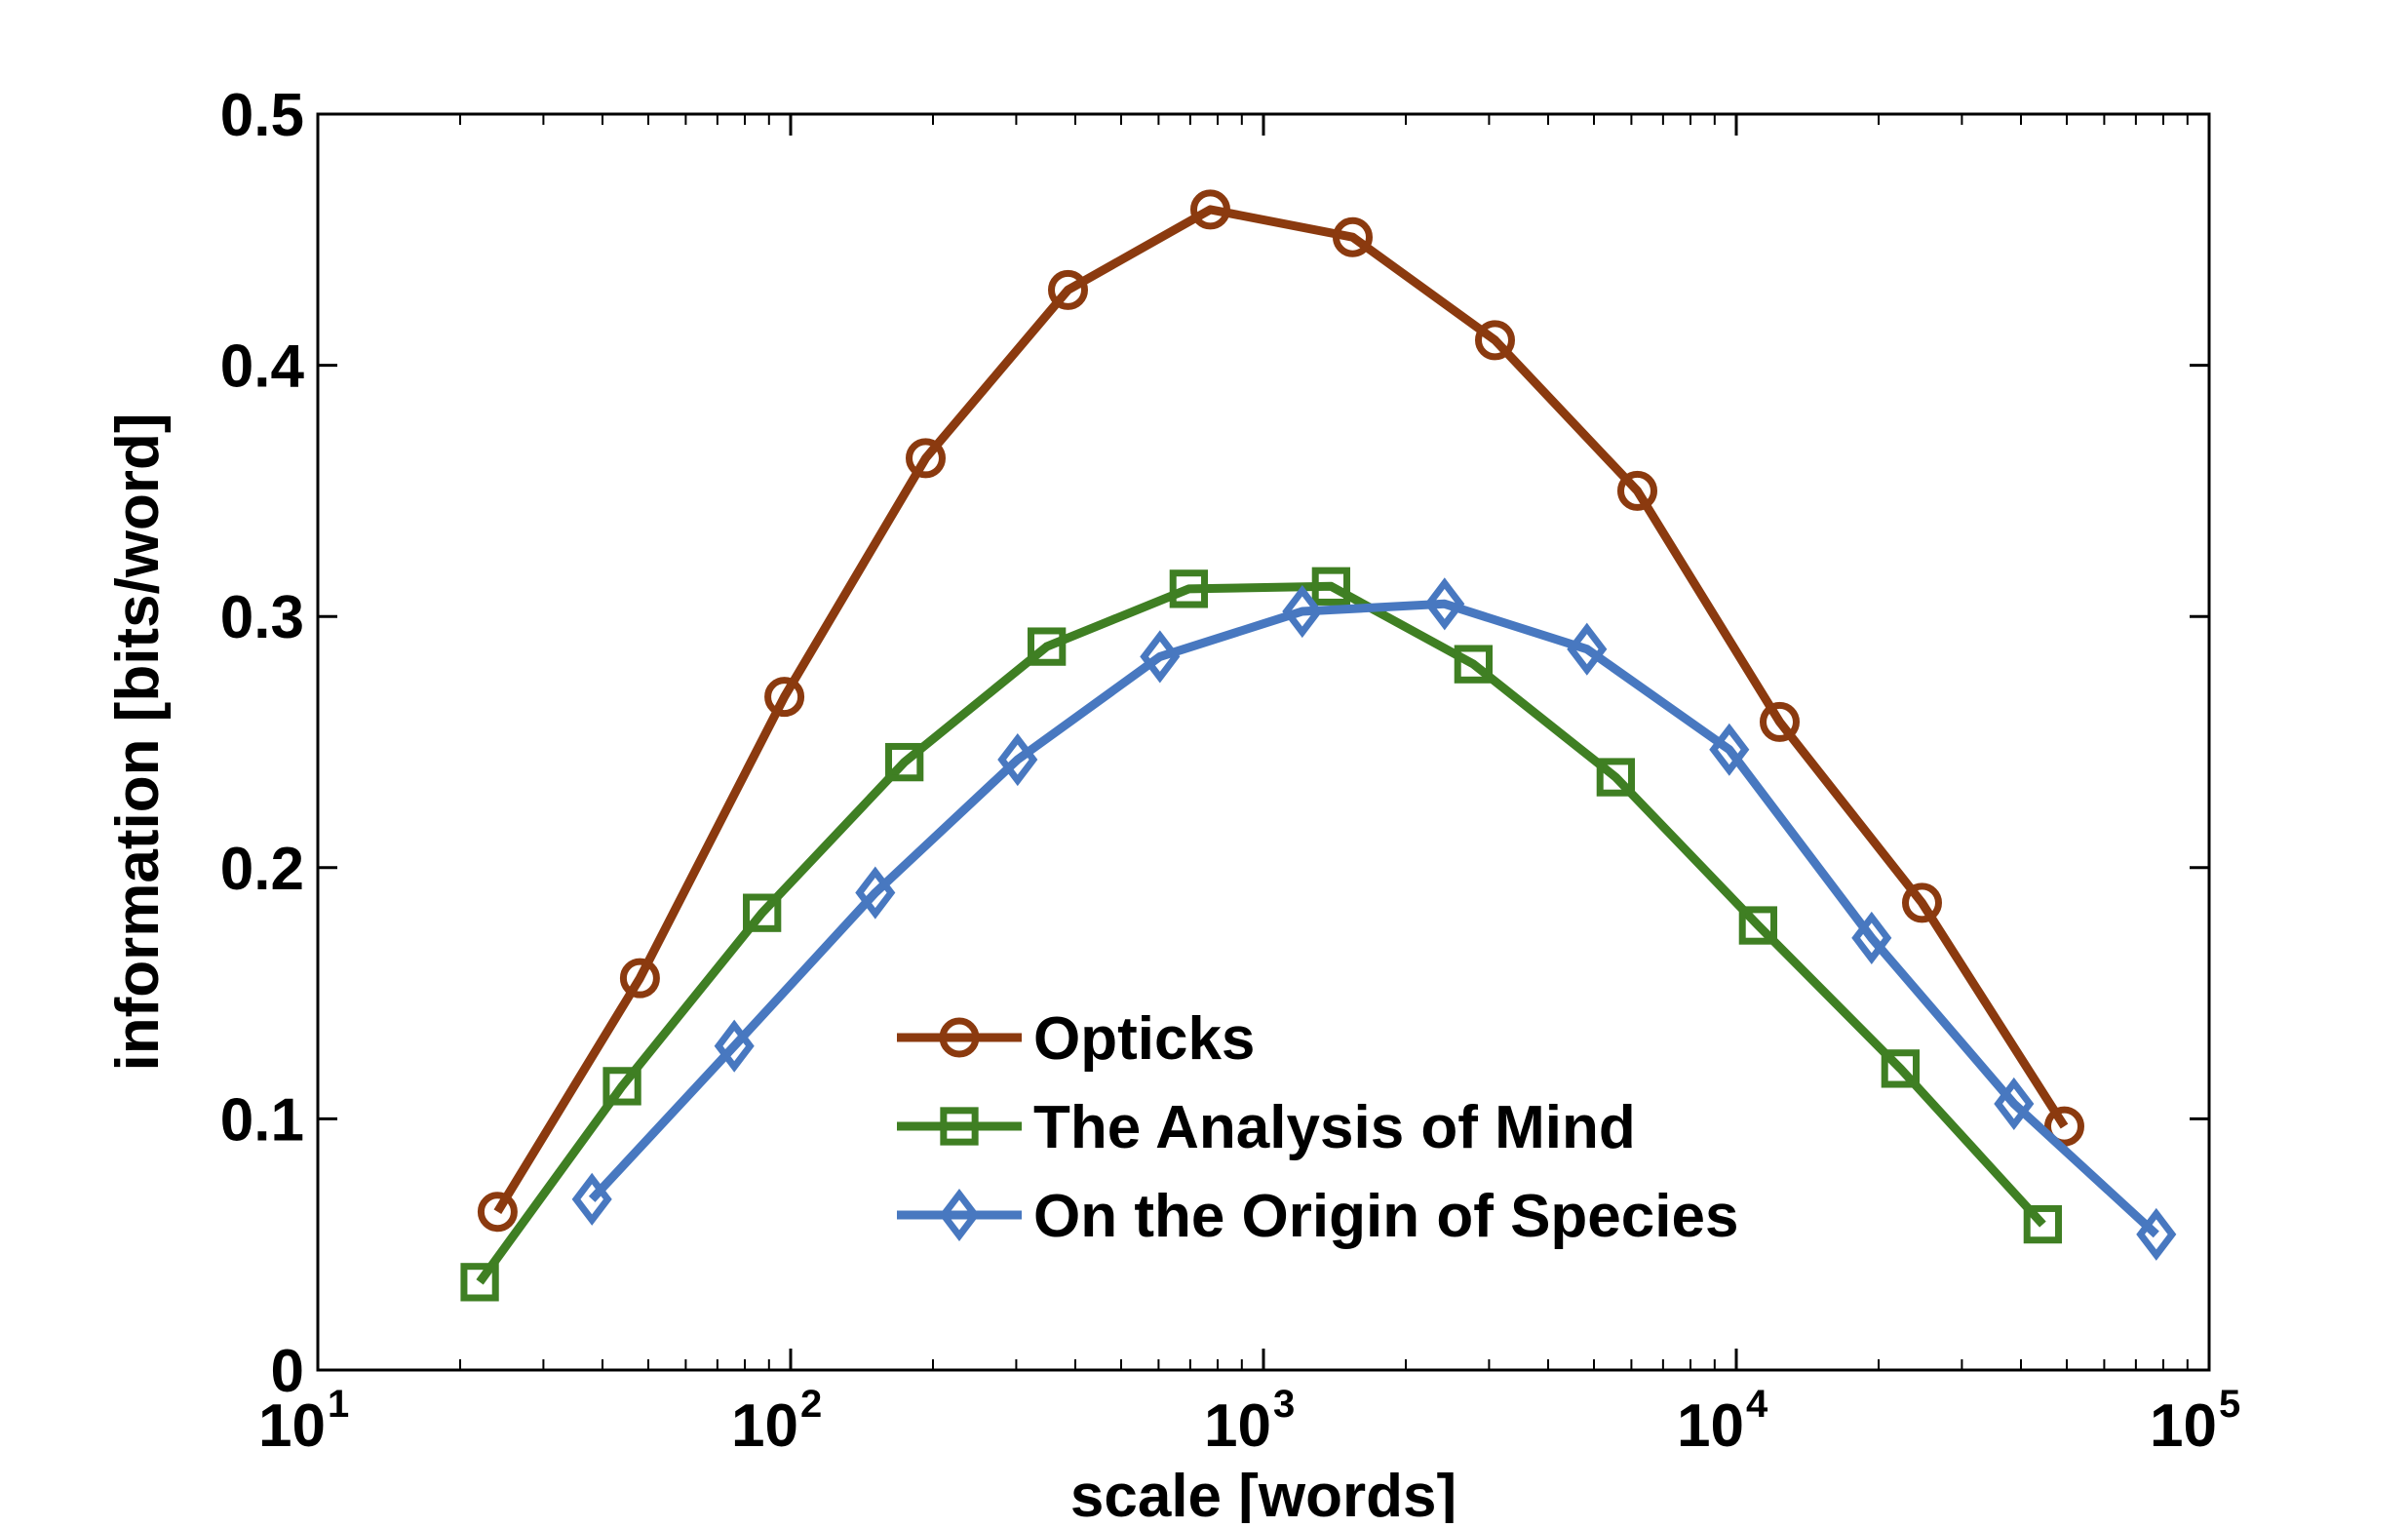 This screenshot has width=2408, height=1528. What do you see at coordinates (1385, 1216) in the screenshot?
I see `legend-label: On the Origin of Species` at bounding box center [1385, 1216].